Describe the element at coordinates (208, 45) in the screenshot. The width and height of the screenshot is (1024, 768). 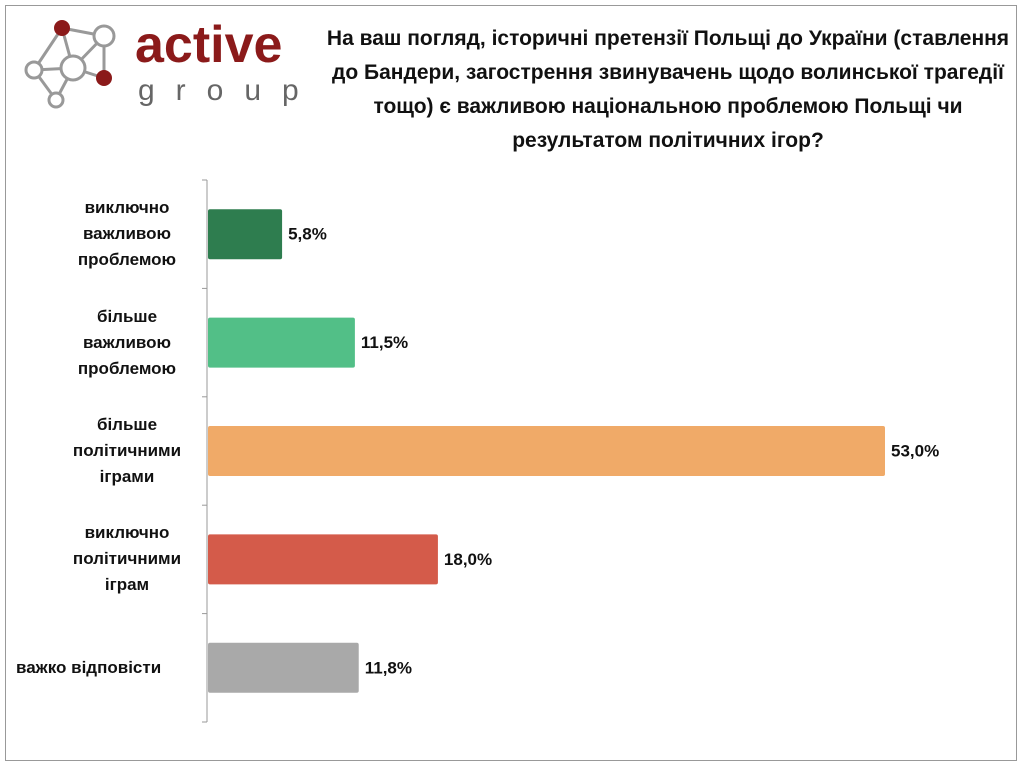
I see `logo-name: active` at that location.